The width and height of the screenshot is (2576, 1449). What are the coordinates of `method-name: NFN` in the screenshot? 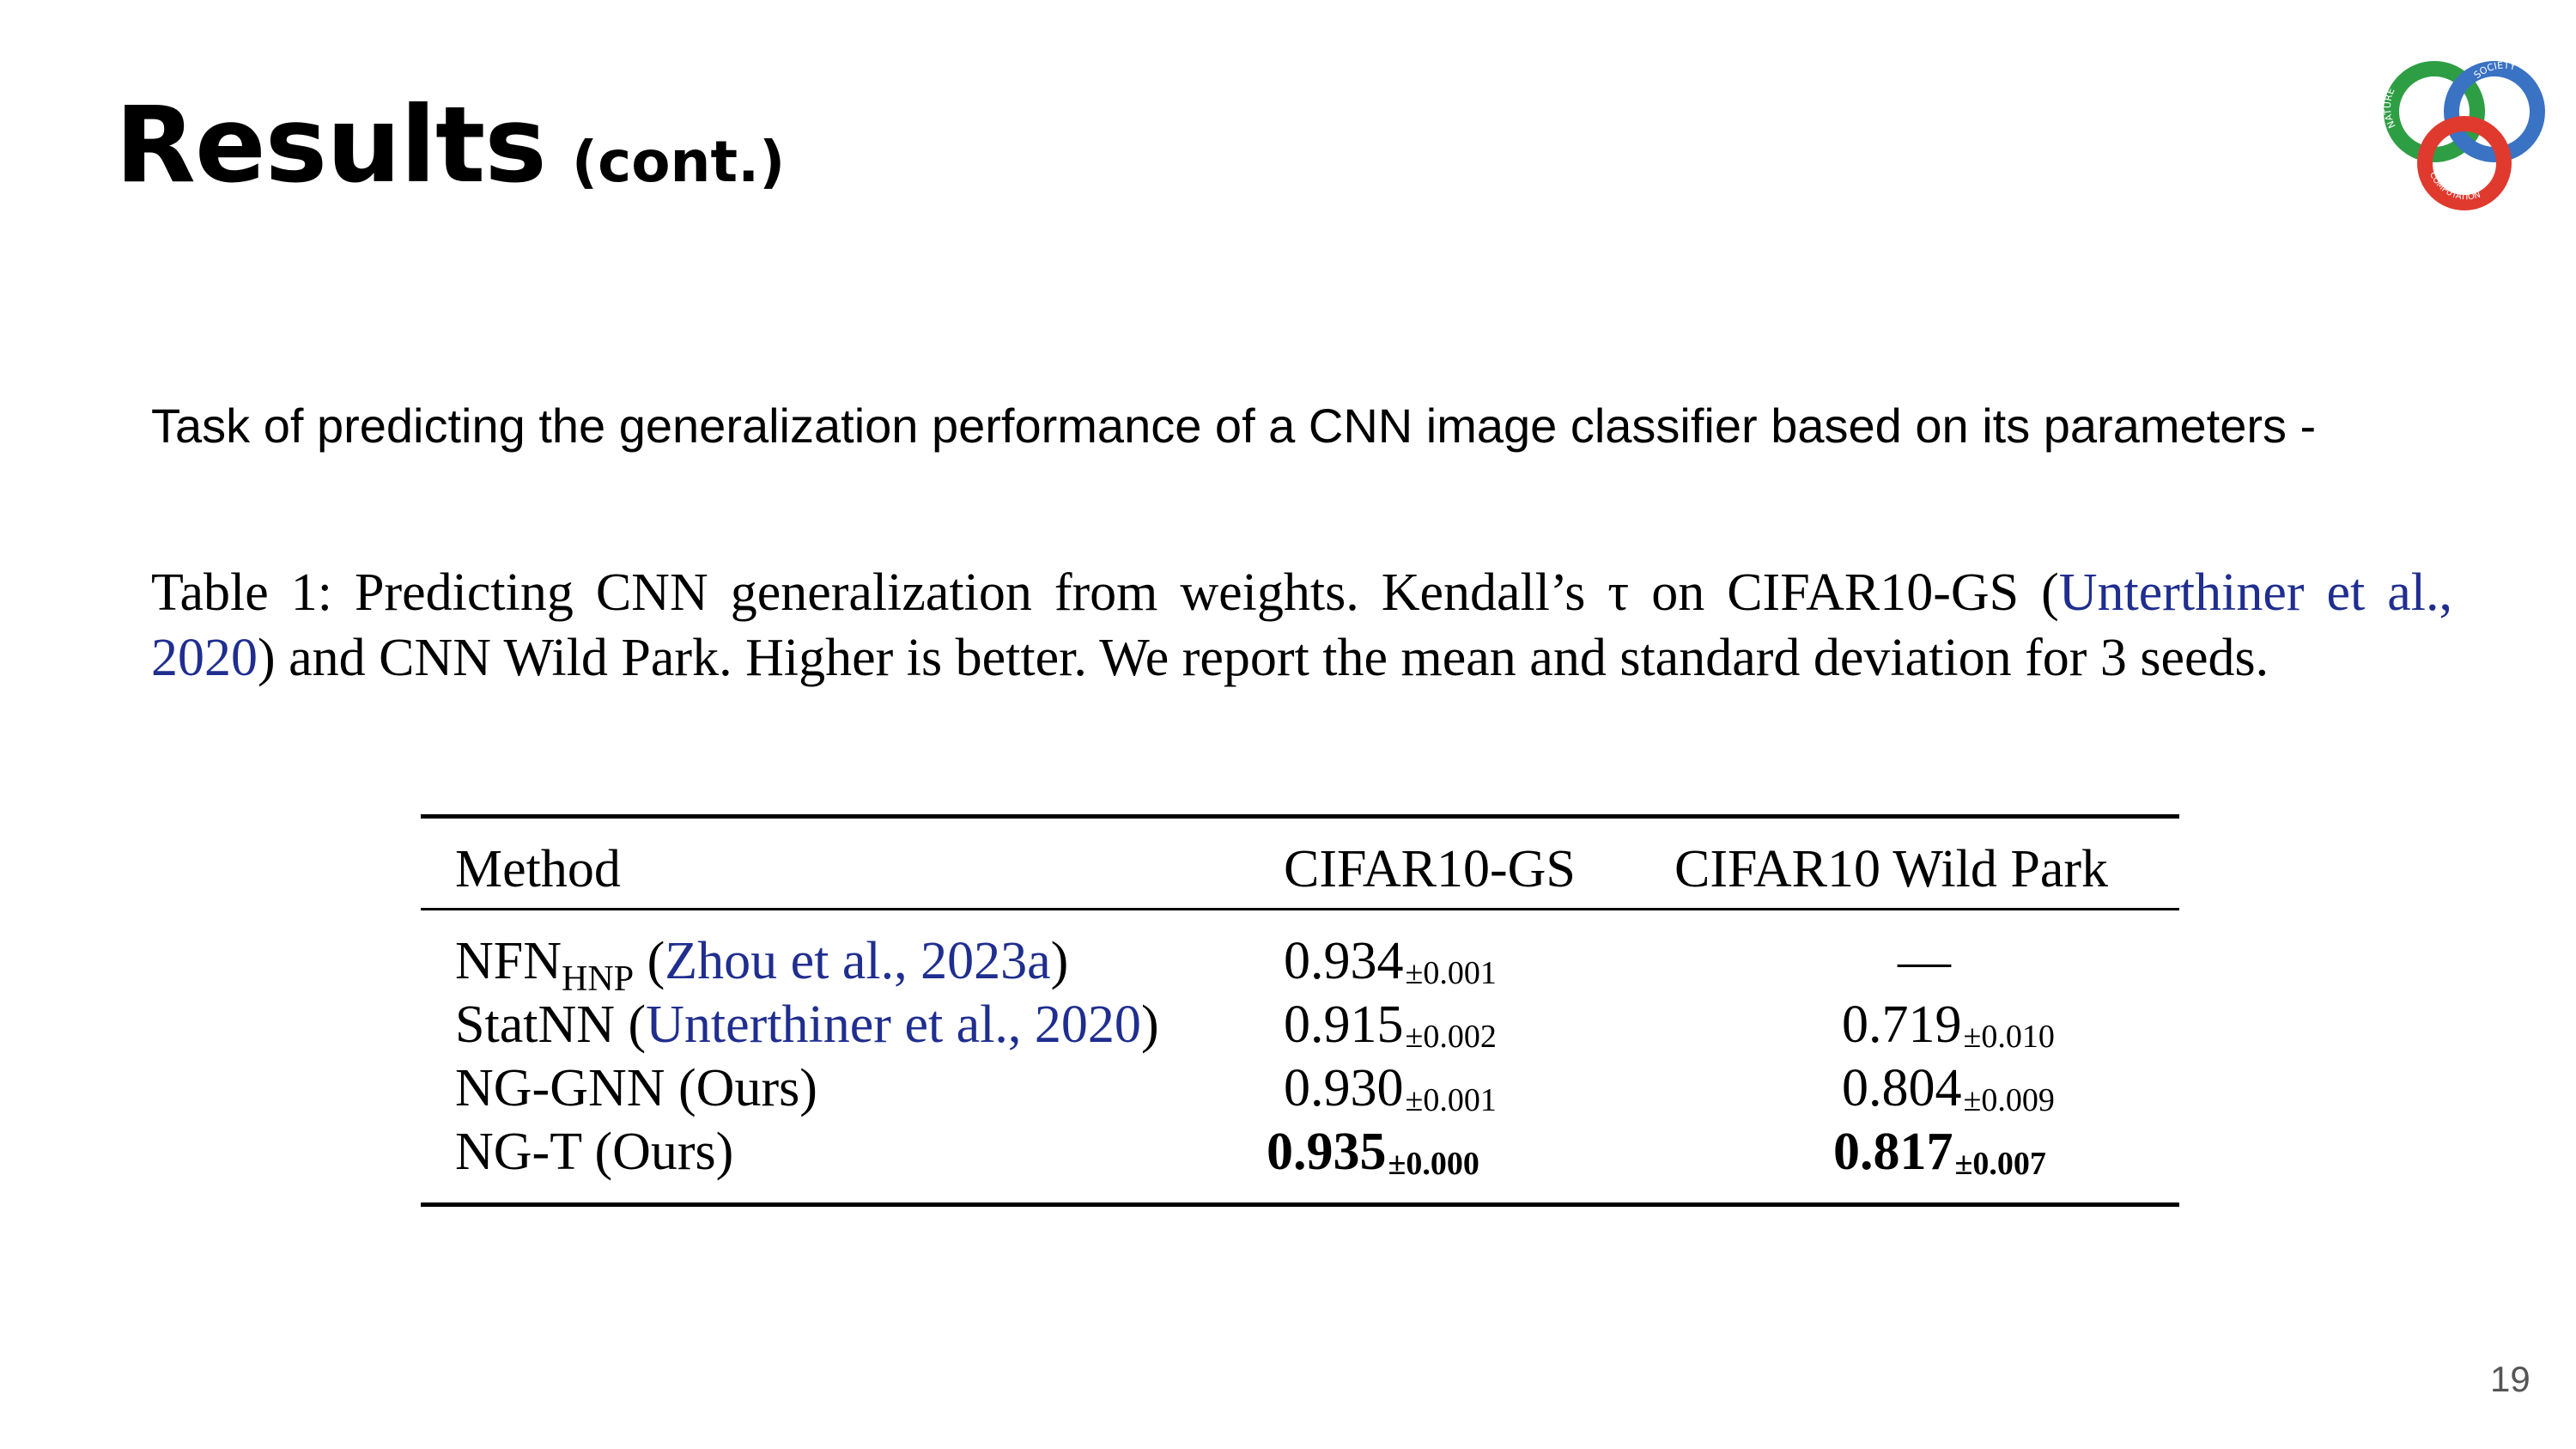 It's located at (508, 961).